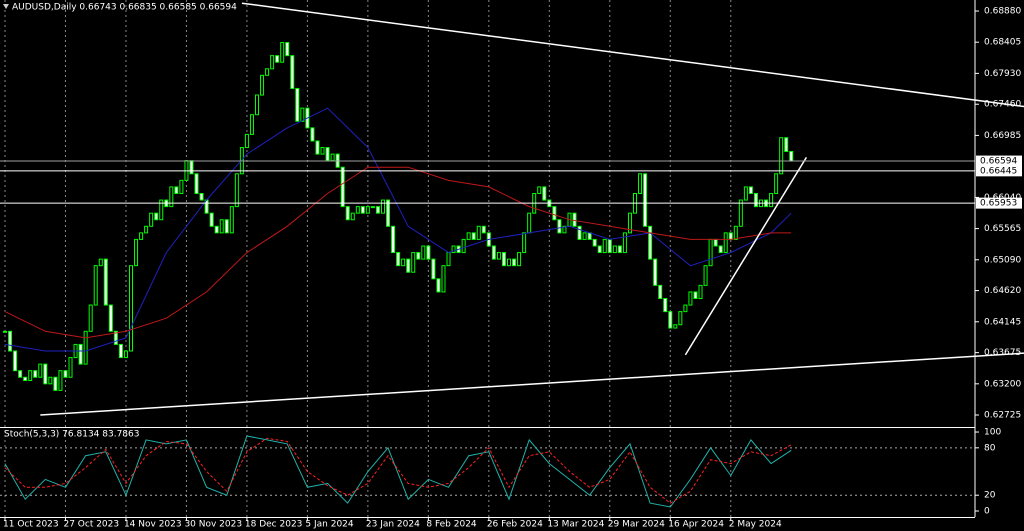 The height and width of the screenshot is (531, 1024). I want to click on y-tick-label: 100, so click(992, 433).